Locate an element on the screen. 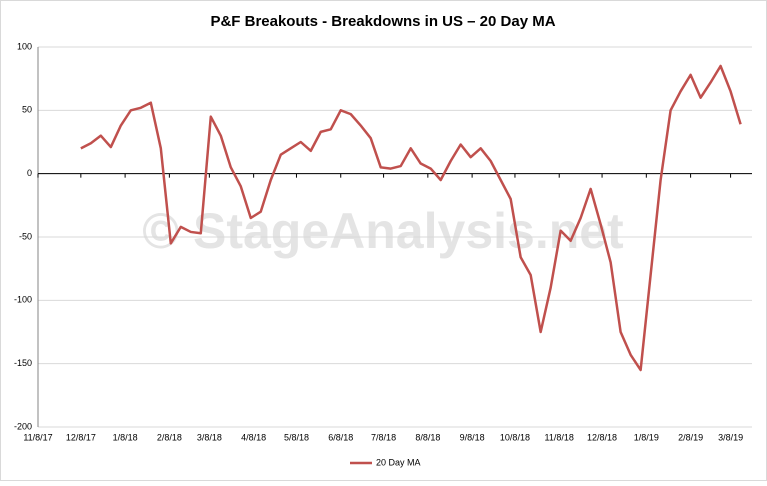 This screenshot has width=767, height=486. x-tick-label: 8/8/18 is located at coordinates (427, 437).